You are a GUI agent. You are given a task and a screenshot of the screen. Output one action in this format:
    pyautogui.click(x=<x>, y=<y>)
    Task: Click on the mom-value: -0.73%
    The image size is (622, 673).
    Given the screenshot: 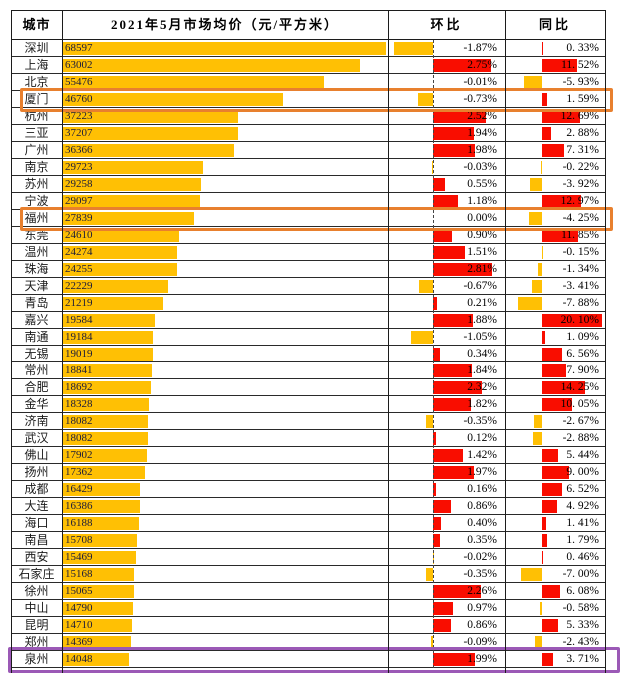 What is the action you would take?
    pyautogui.click(x=480, y=98)
    